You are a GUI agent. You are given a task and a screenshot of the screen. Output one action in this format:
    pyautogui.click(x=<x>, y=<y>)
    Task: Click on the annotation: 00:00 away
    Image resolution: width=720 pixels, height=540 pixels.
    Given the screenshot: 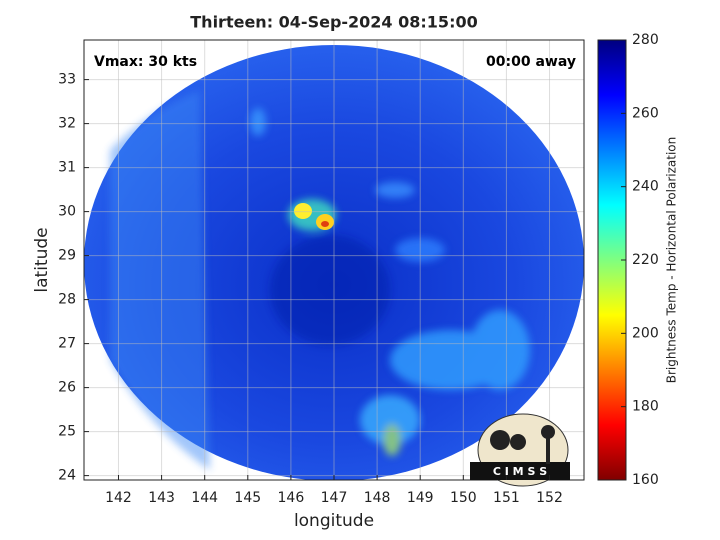 What is the action you would take?
    pyautogui.click(x=531, y=62)
    